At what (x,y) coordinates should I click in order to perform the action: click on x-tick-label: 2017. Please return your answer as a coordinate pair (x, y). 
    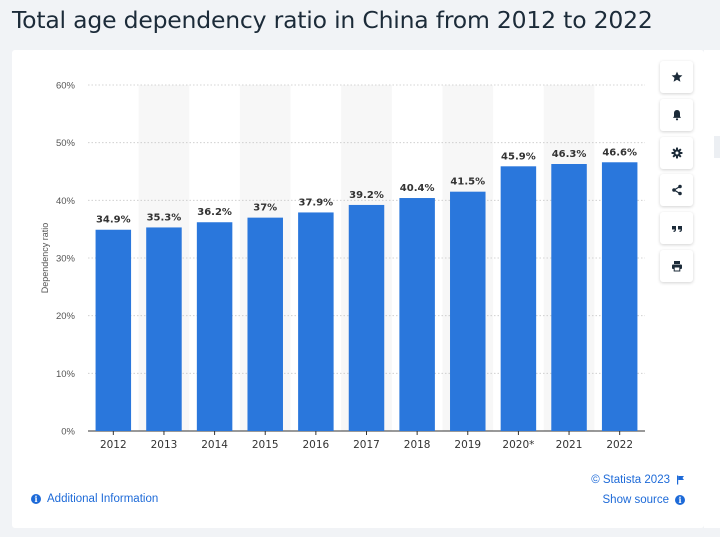
    Looking at the image, I should click on (366, 445).